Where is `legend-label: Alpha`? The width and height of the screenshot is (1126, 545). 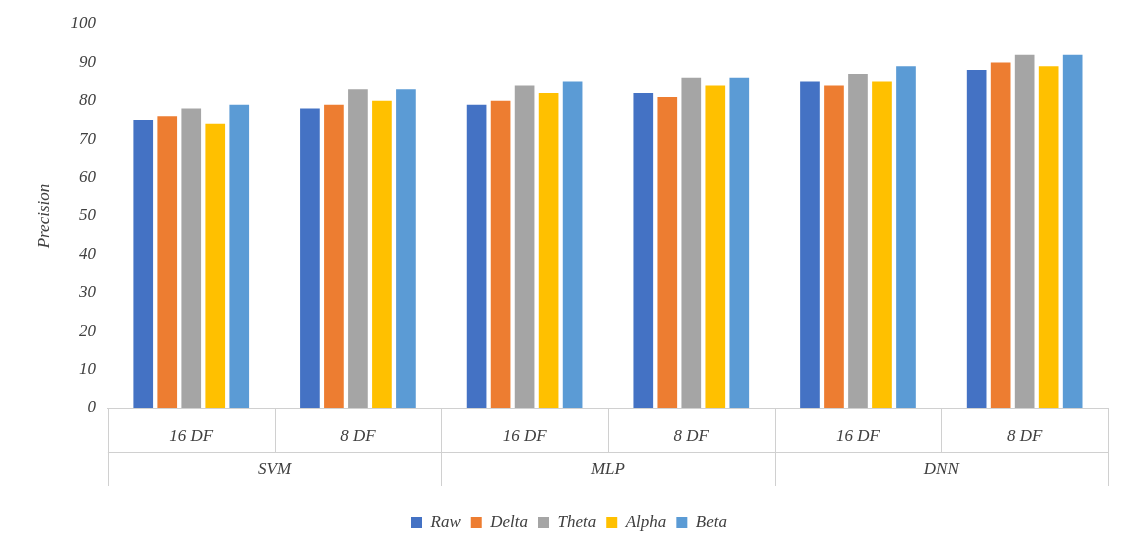
legend-label: Alpha is located at coordinates (645, 521).